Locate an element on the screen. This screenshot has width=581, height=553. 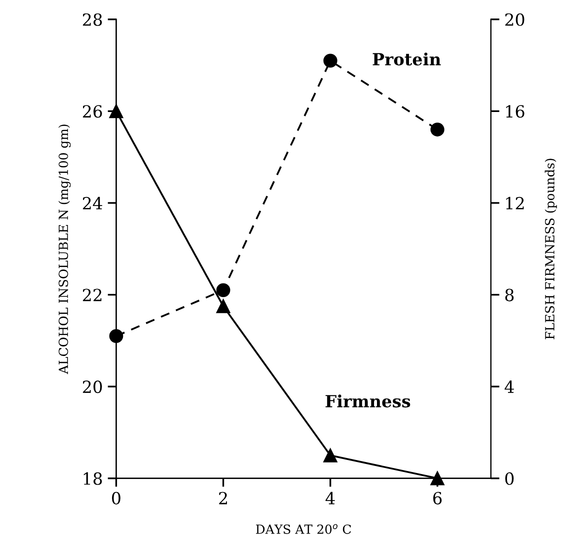
y2-tick-label: 4 is located at coordinates (509, 386).